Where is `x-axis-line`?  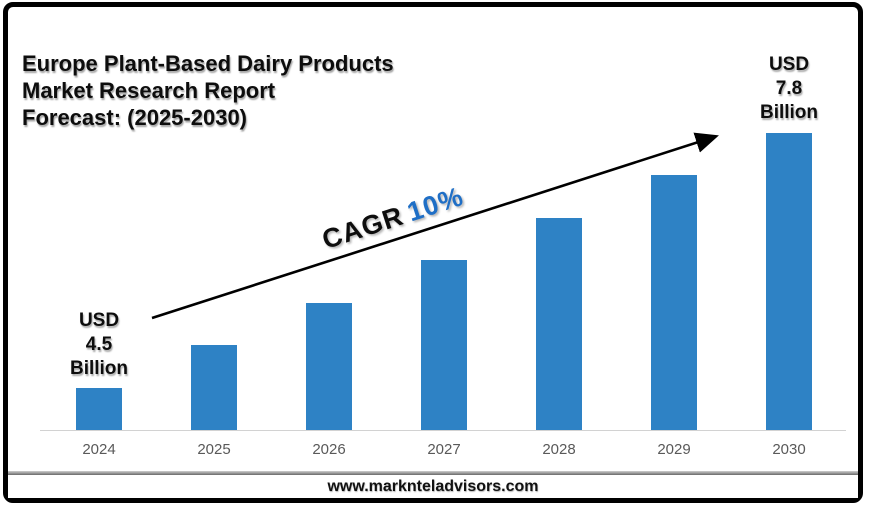 x-axis-line is located at coordinates (443, 430).